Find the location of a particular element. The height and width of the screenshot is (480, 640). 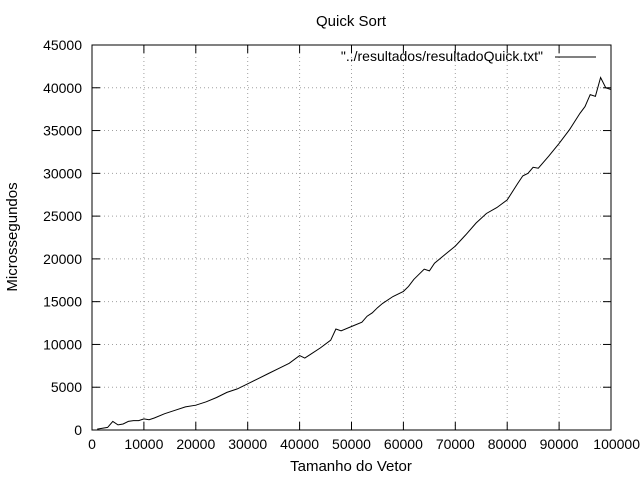

y-tick-label: 30000 is located at coordinates (62, 173).